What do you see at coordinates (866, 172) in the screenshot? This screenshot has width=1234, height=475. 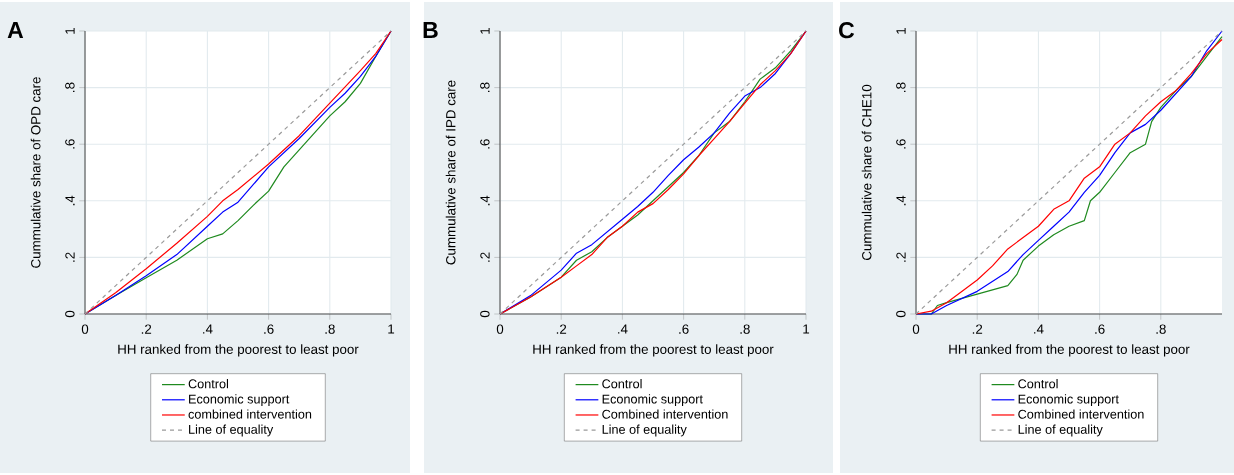 I see `y-axis-title: Cummulative share of CHE10` at bounding box center [866, 172].